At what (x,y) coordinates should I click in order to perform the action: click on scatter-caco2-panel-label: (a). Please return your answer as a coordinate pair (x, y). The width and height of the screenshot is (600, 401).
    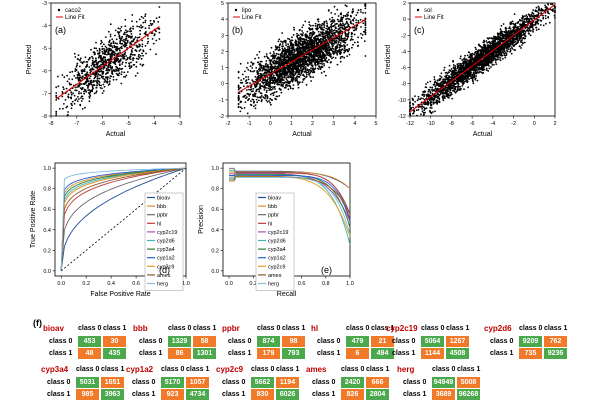
    Looking at the image, I should click on (60, 30).